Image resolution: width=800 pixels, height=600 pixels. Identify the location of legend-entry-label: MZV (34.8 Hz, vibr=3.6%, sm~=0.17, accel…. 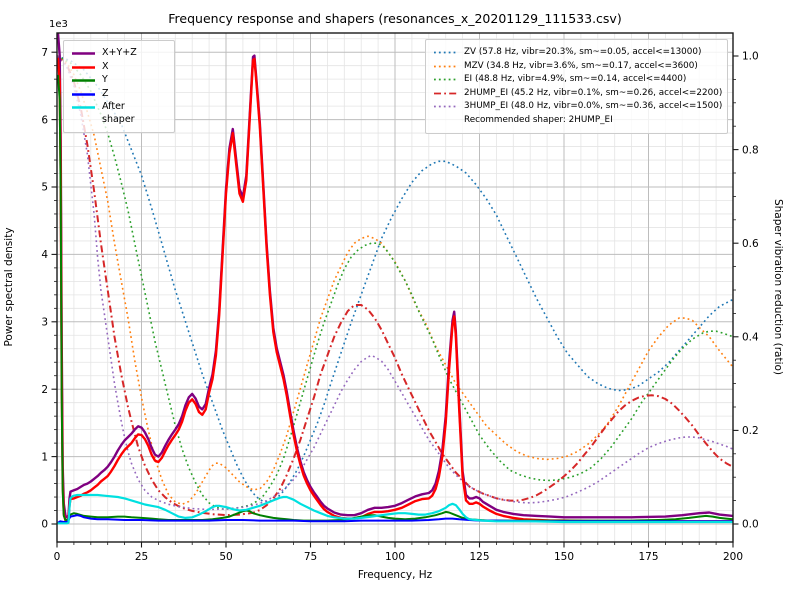
(581, 65).